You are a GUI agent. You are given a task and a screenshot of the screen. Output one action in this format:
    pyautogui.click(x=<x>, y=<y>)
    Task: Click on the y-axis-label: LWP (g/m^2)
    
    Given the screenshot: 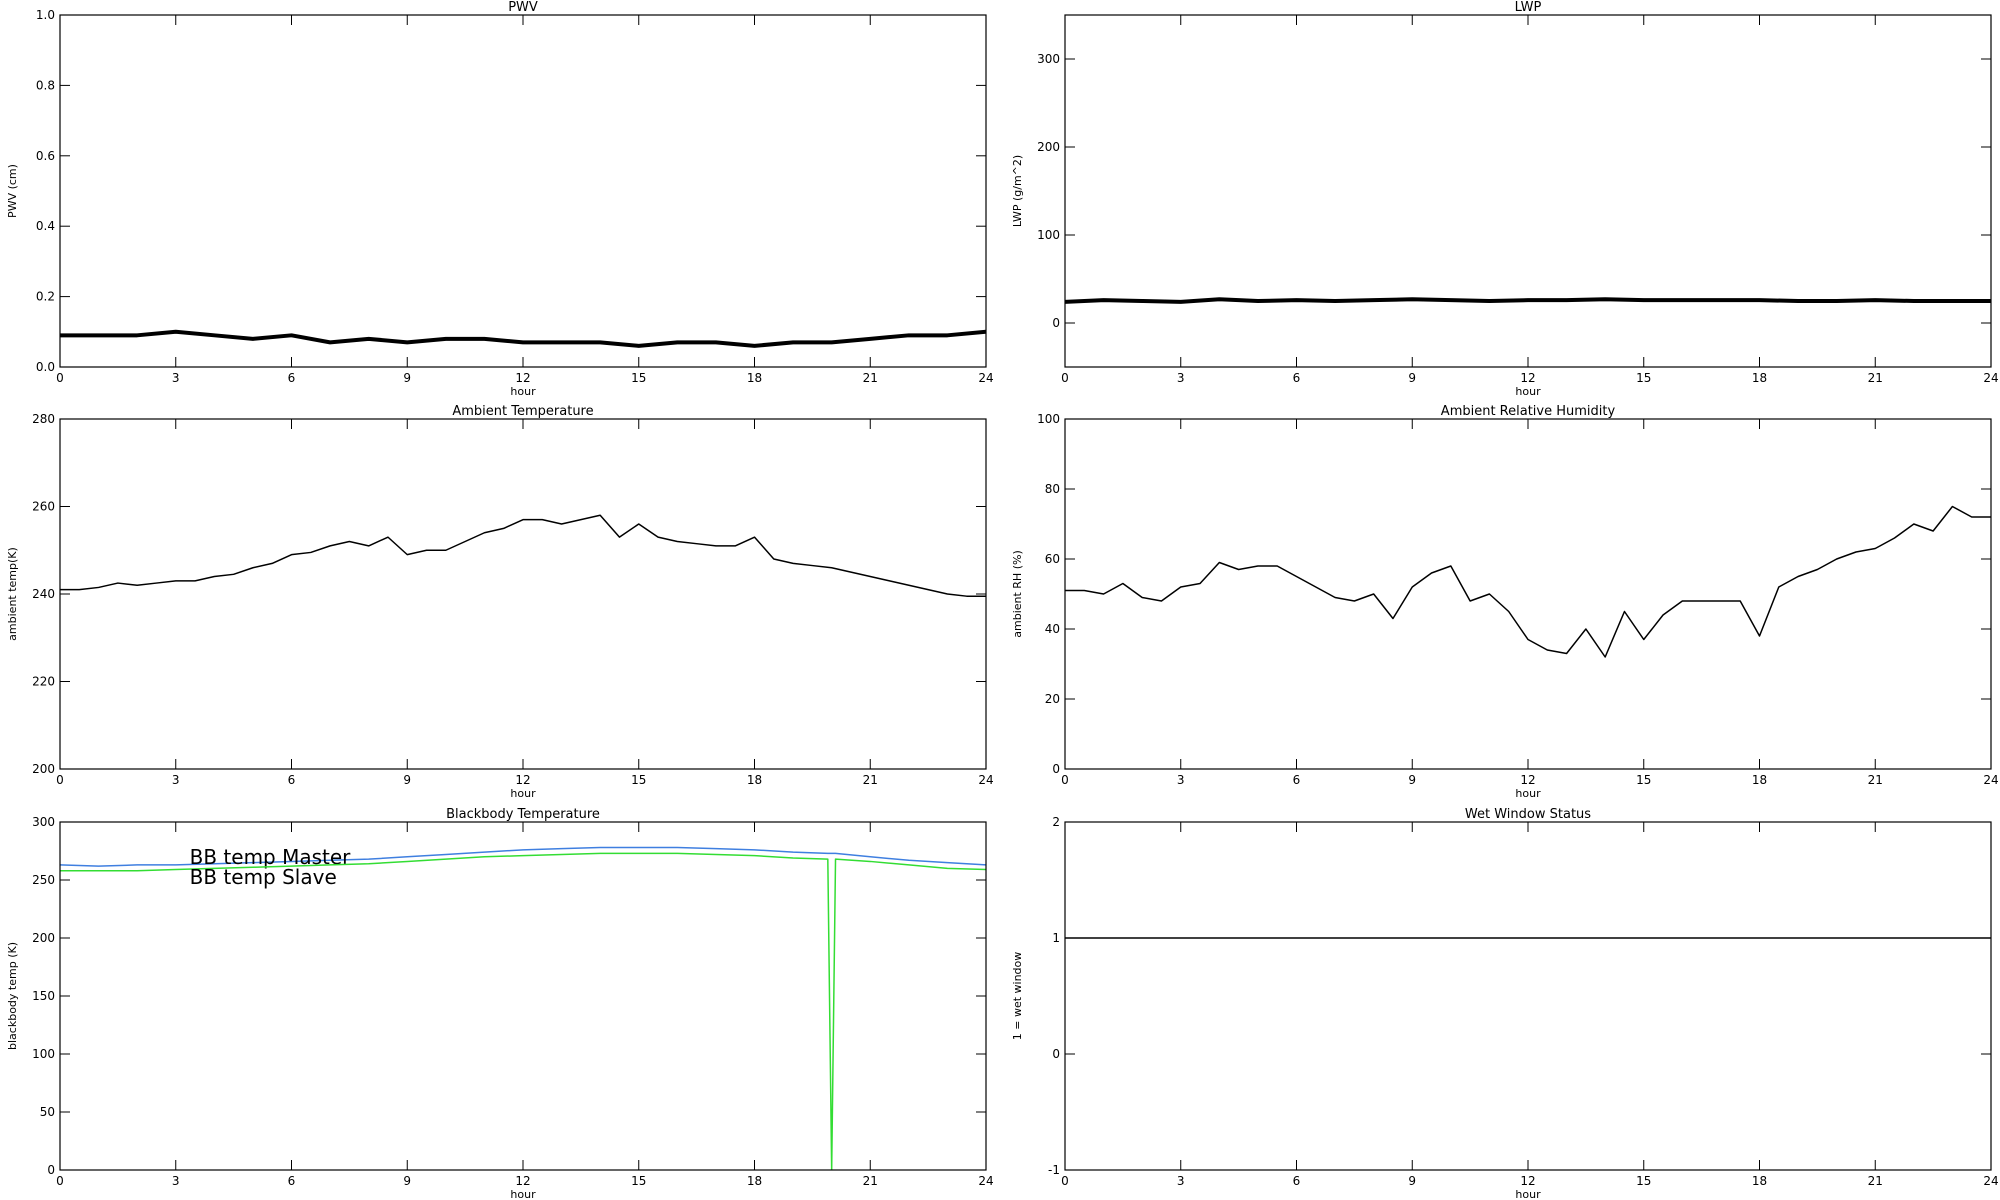 What is the action you would take?
    pyautogui.click(x=1017, y=191)
    